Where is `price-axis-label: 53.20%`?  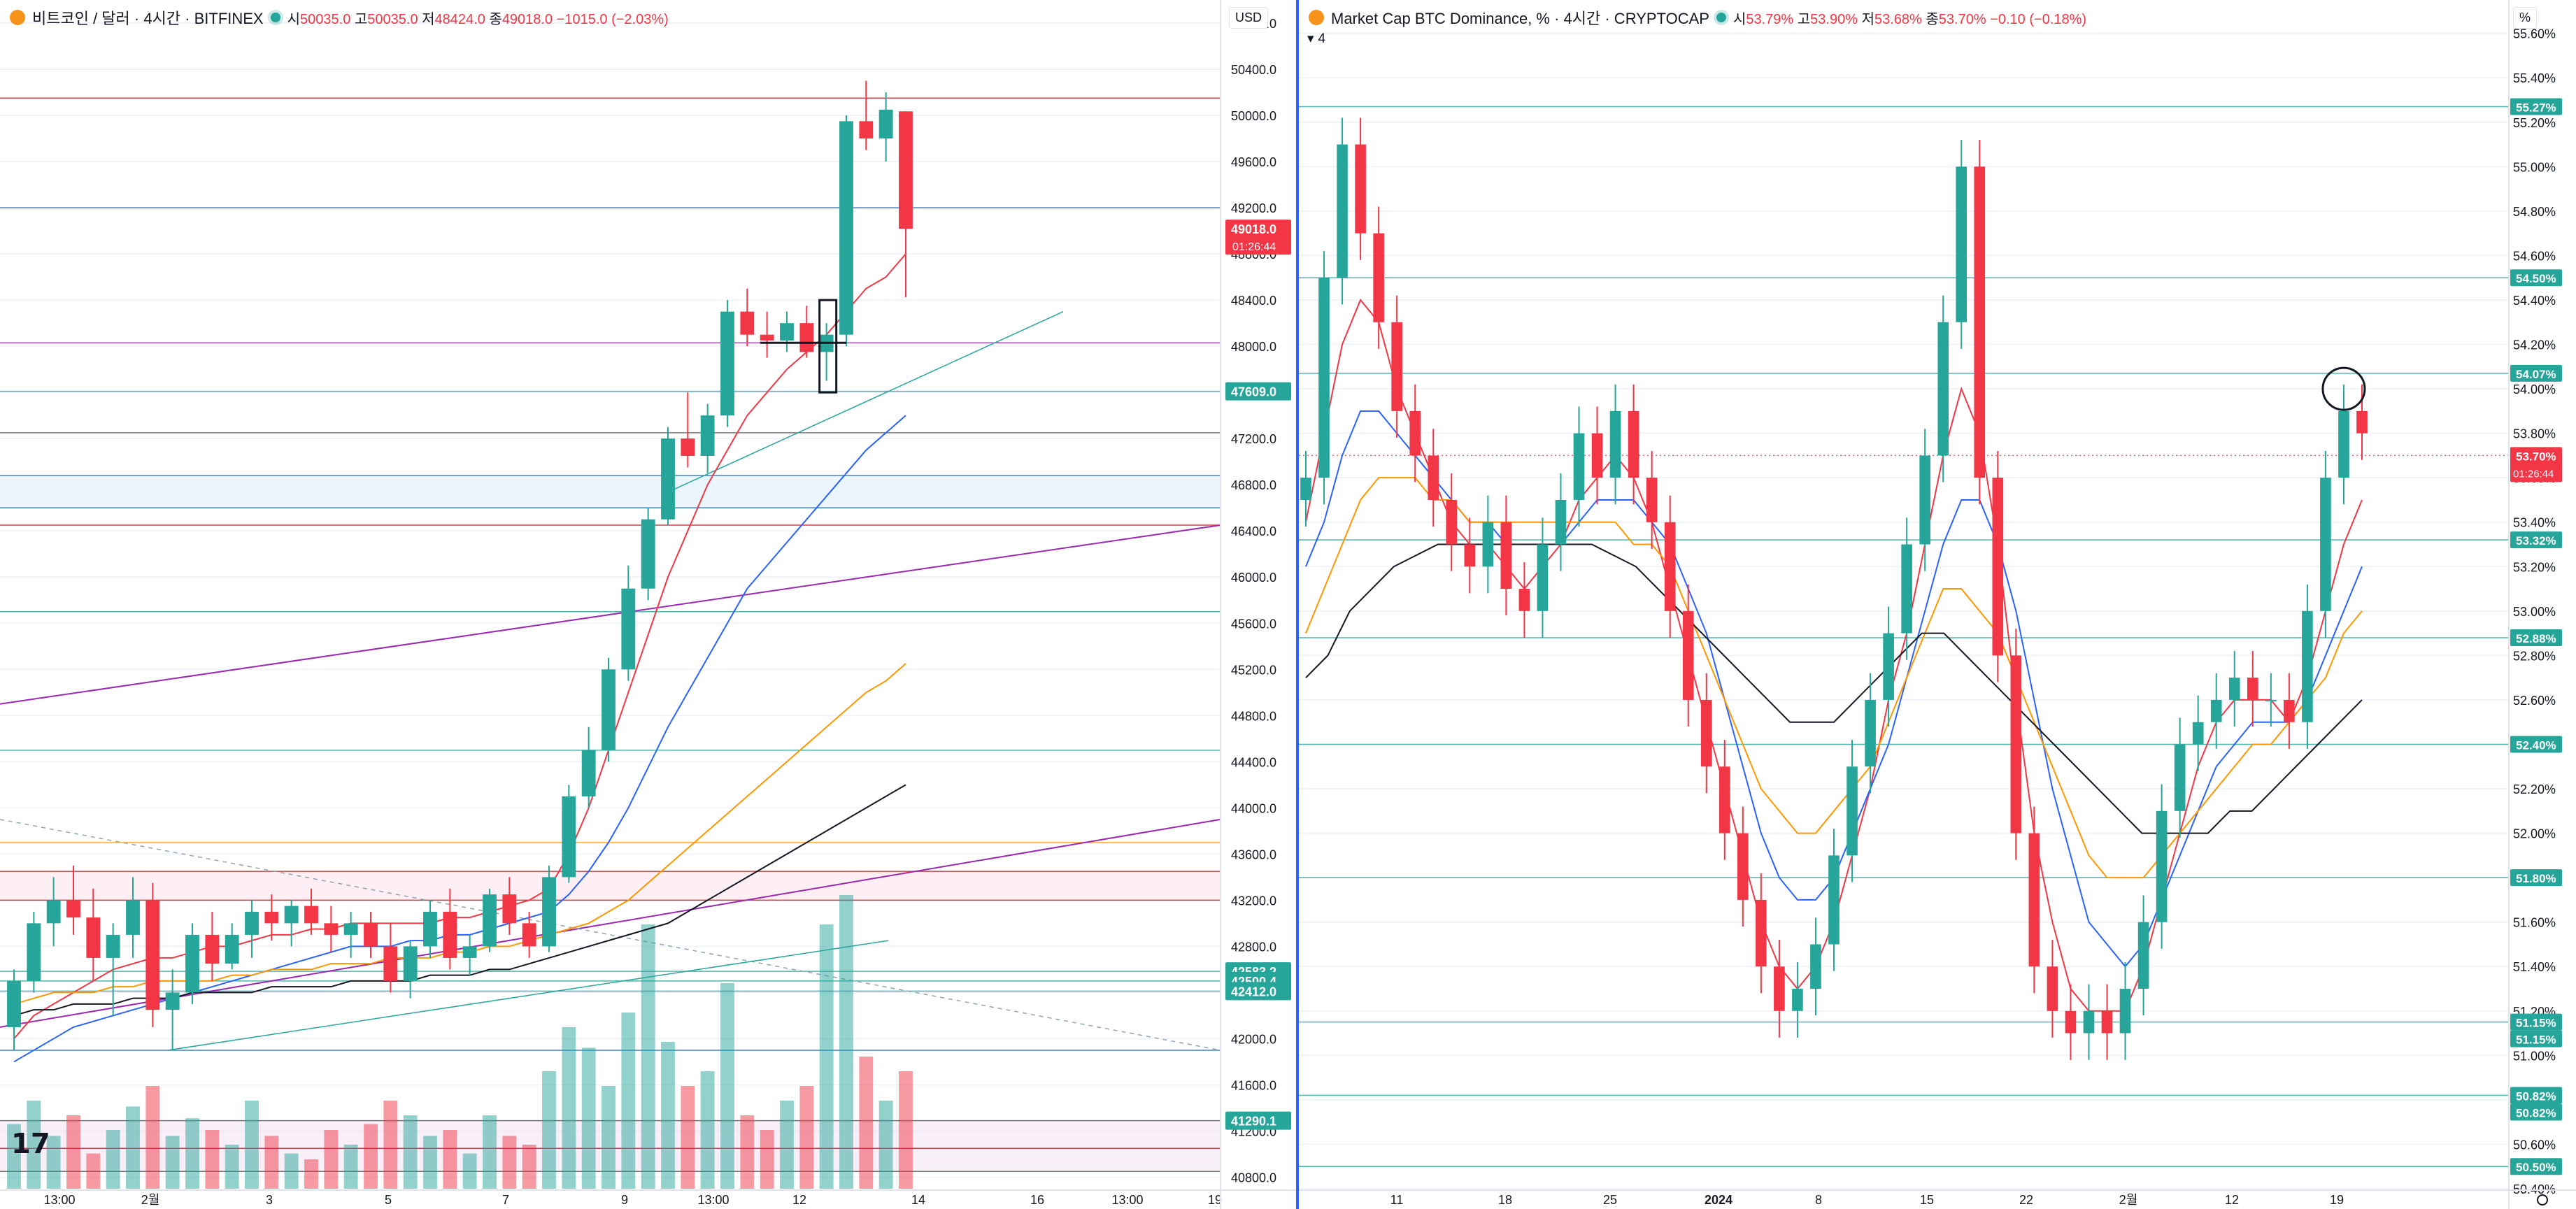 price-axis-label: 53.20% is located at coordinates (2534, 567).